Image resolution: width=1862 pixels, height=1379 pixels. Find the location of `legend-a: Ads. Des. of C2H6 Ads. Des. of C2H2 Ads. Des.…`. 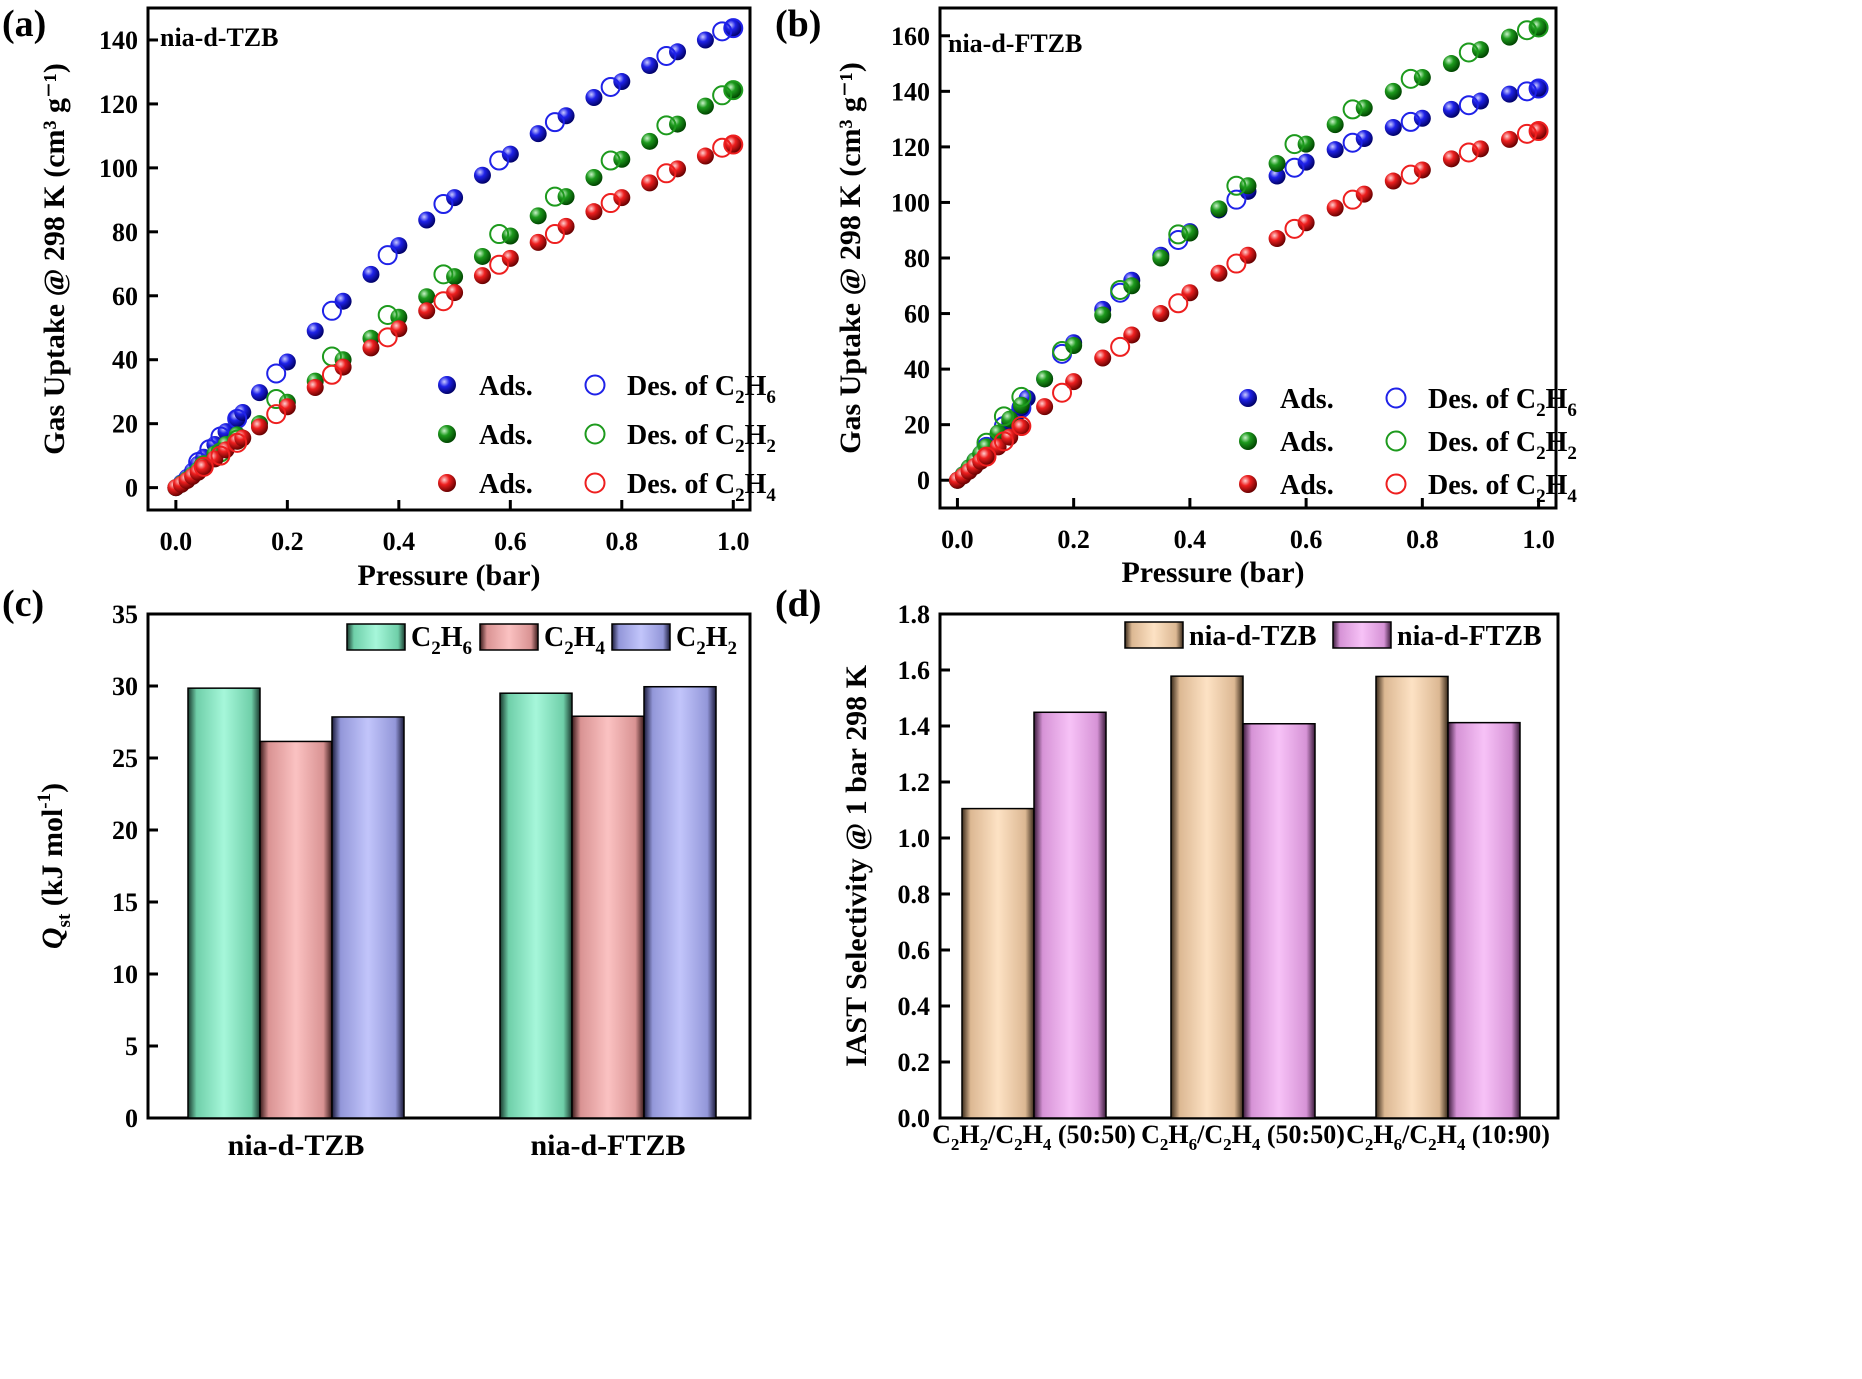

legend-a: Ads. Des. of C2H6 Ads. Des. of C2H2 Ads. Des.… is located at coordinates (607, 438).